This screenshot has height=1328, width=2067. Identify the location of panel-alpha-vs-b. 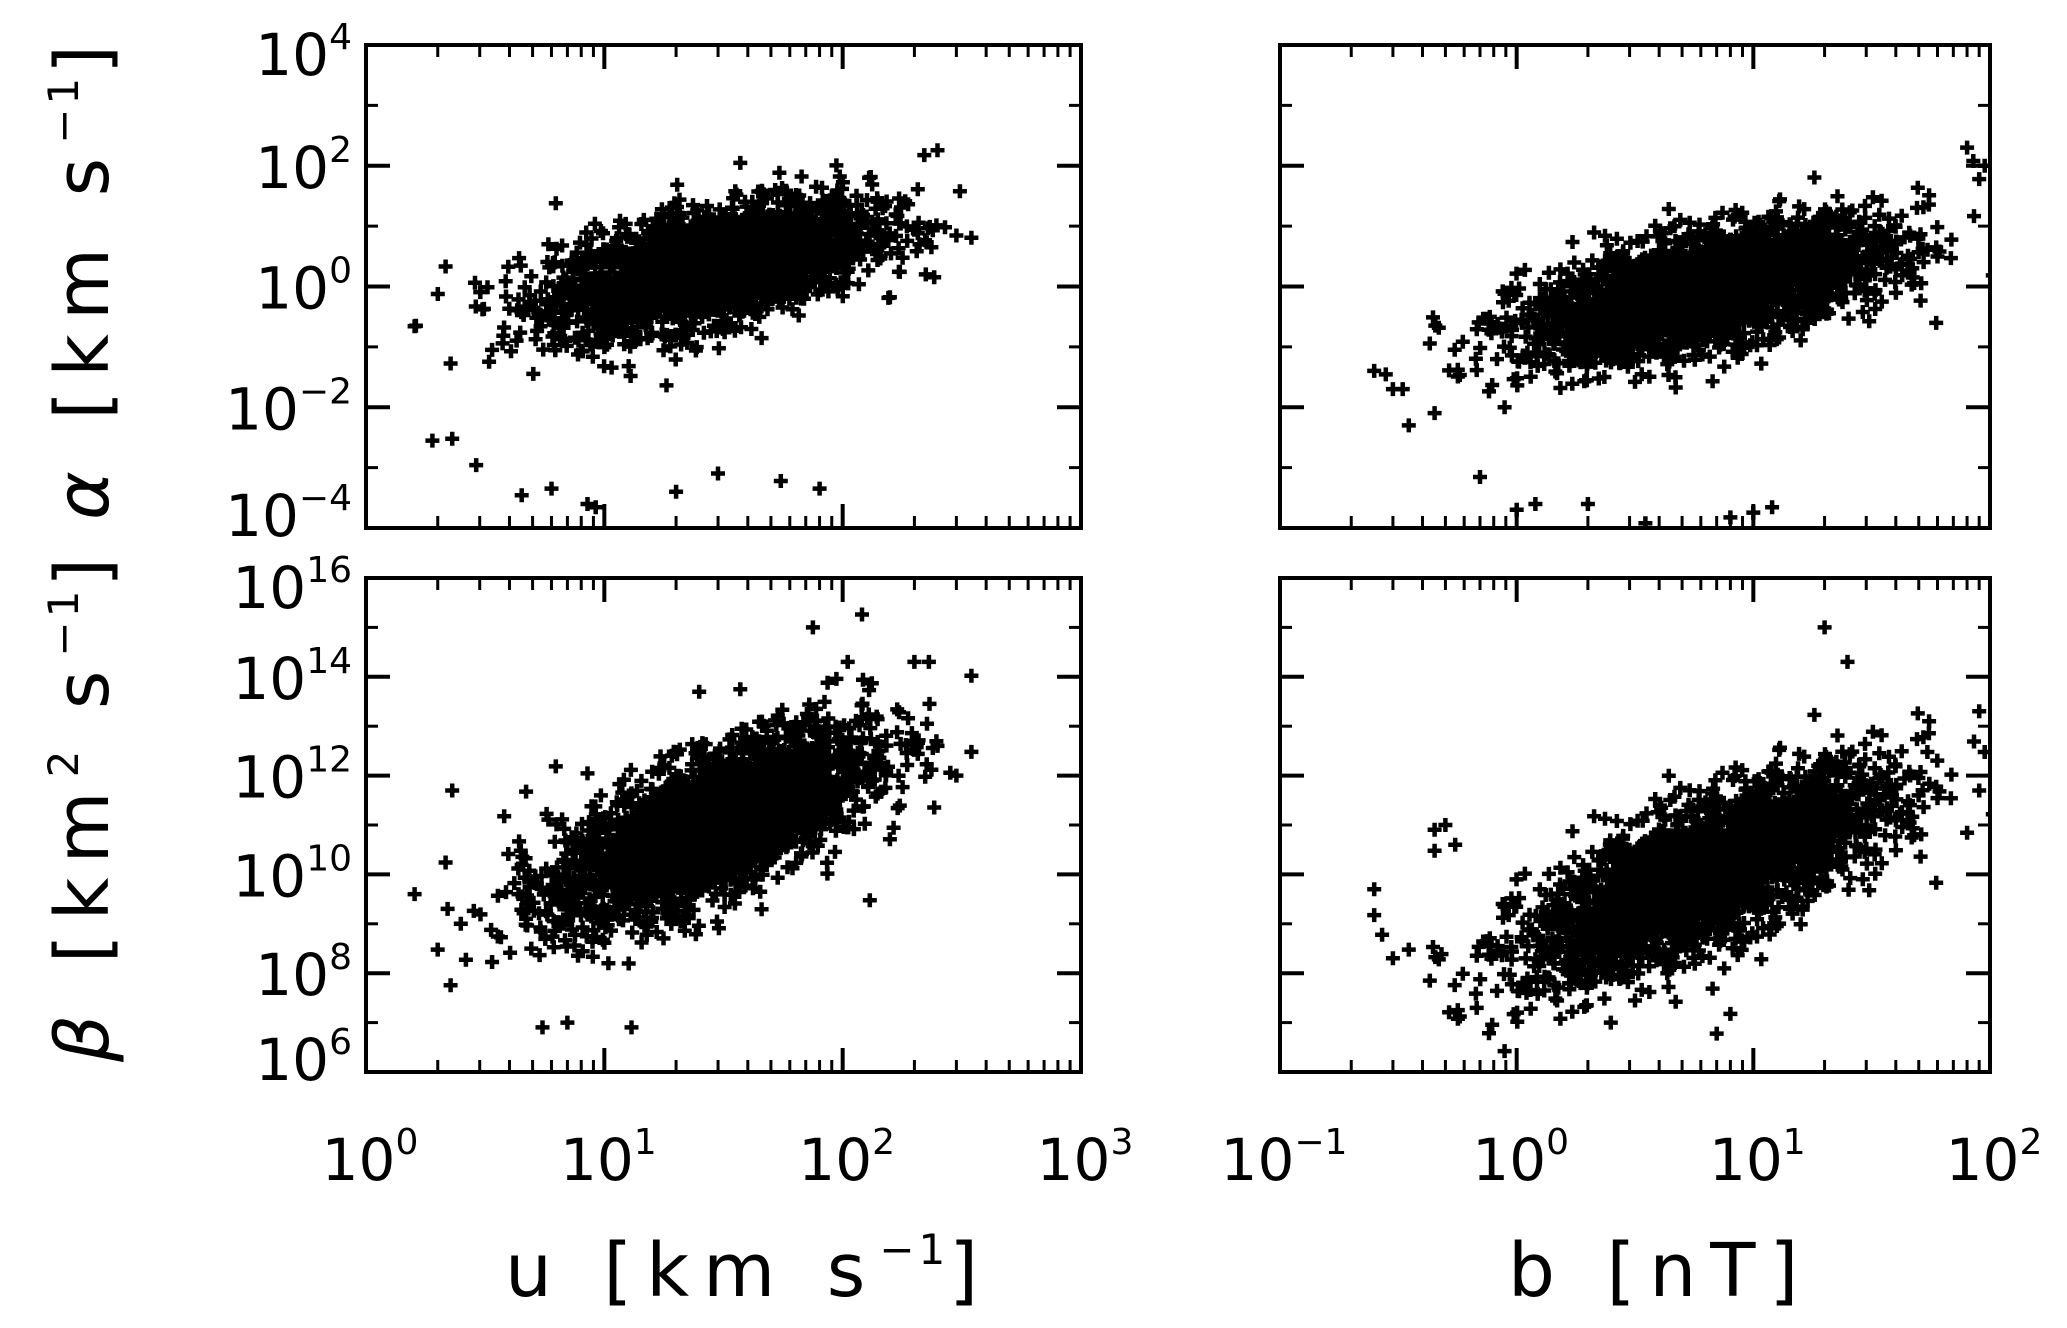
(1656, 286).